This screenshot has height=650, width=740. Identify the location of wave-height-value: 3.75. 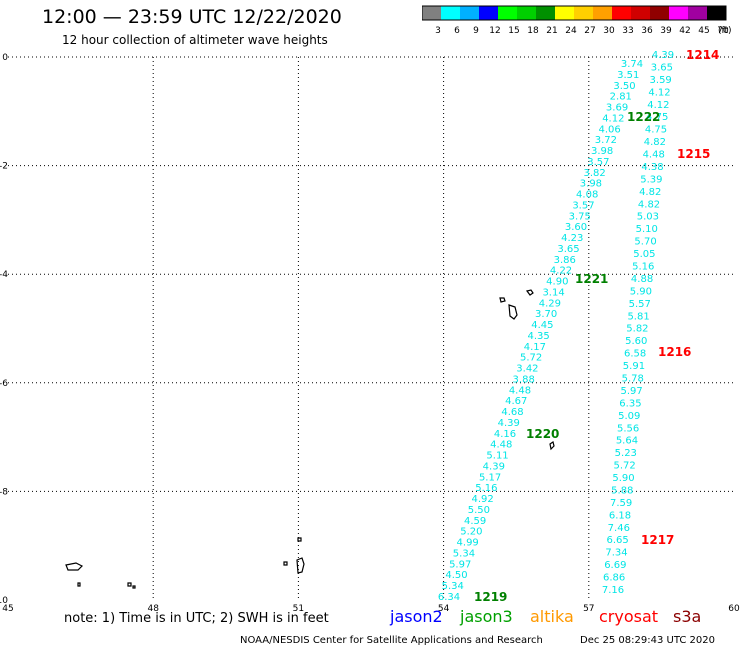
(580, 216).